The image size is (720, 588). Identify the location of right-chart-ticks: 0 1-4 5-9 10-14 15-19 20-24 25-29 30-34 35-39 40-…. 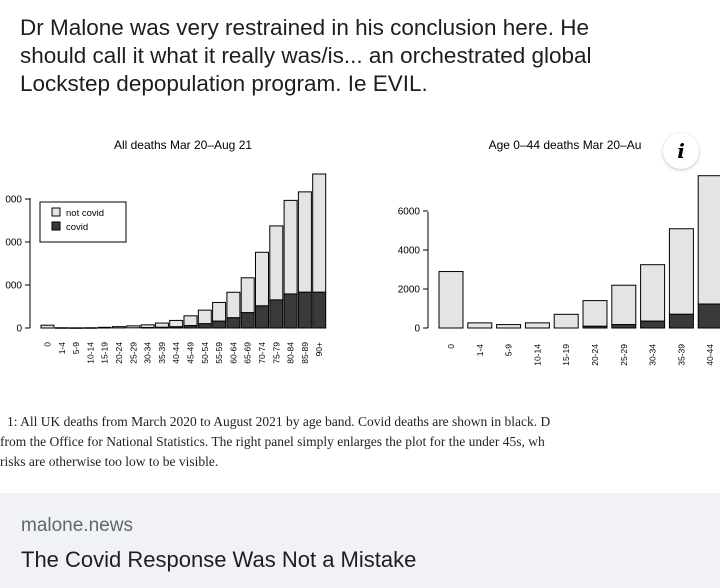
(556, 286).